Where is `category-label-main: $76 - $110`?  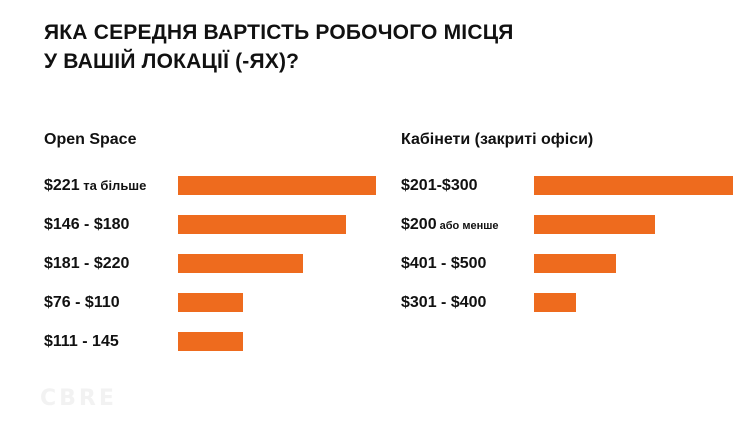 category-label-main: $76 - $110 is located at coordinates (82, 302).